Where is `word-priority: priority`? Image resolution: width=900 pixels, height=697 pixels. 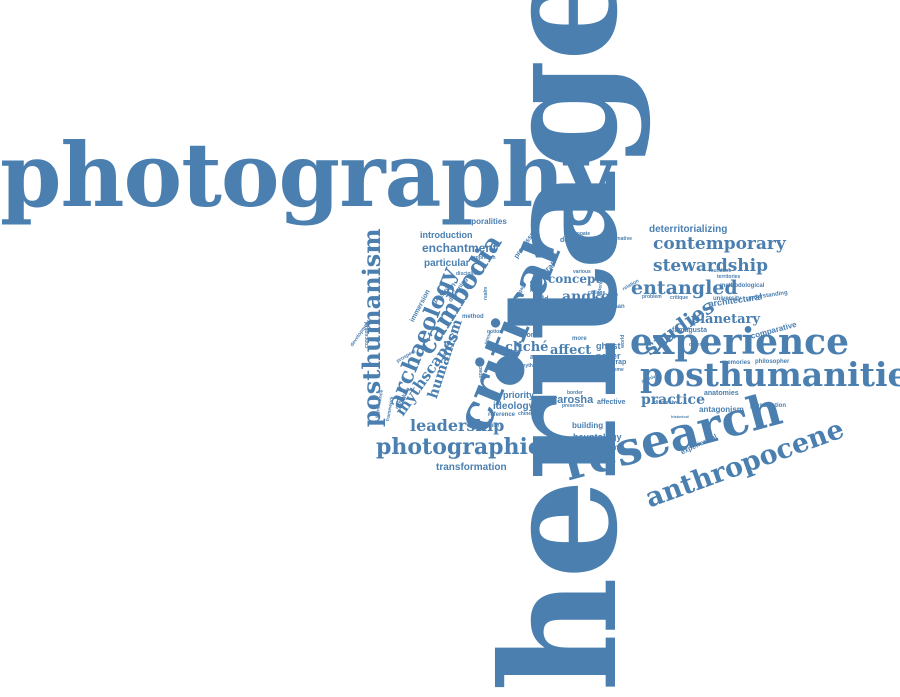 word-priority: priority is located at coordinates (519, 395).